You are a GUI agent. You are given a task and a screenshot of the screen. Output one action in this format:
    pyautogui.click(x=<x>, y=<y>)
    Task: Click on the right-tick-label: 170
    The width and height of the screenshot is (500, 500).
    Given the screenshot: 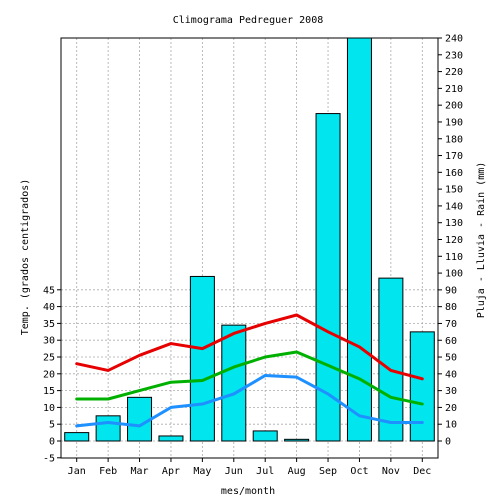 What is the action you would take?
    pyautogui.click(x=454, y=156)
    